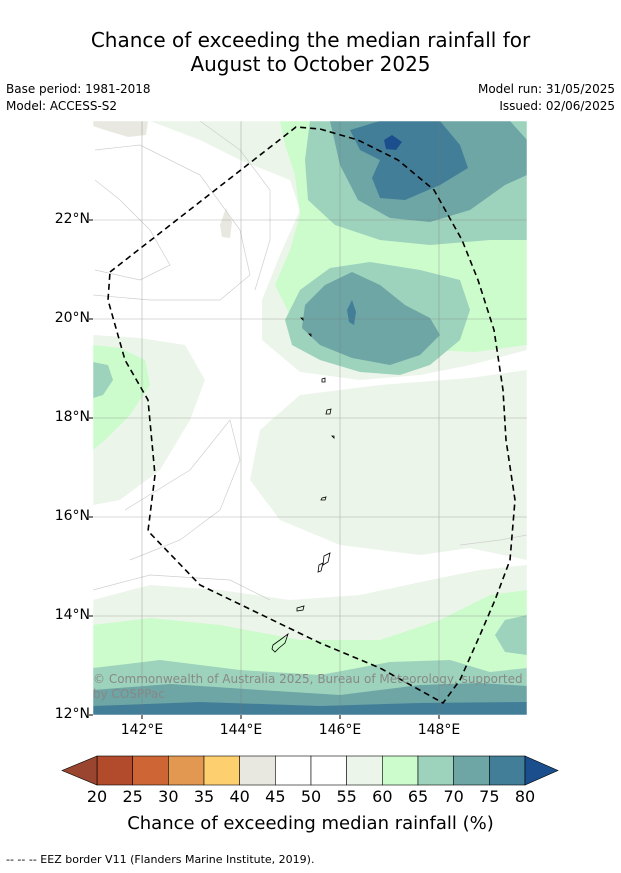 The image size is (621, 873). I want to click on colorbar-label-45: 45, so click(275, 796).